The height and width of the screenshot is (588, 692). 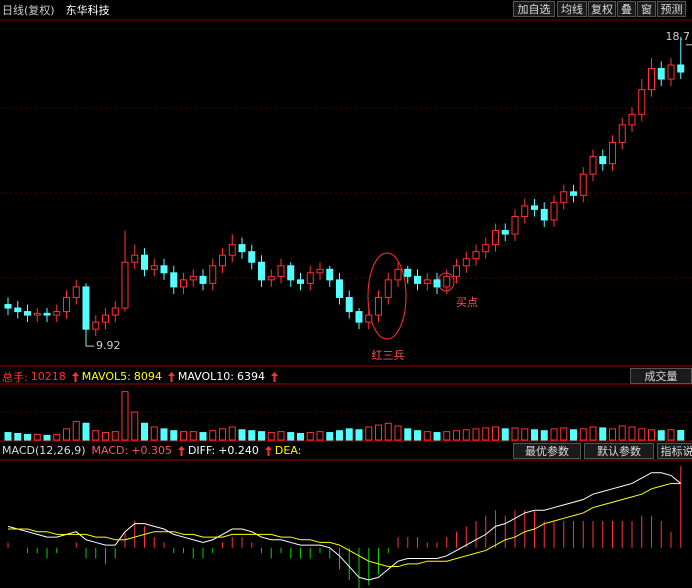 What do you see at coordinates (140, 376) in the screenshot?
I see `volume-header: 总手: 10218 MAVOL5: 8094 MAVOL10: 6394` at bounding box center [140, 376].